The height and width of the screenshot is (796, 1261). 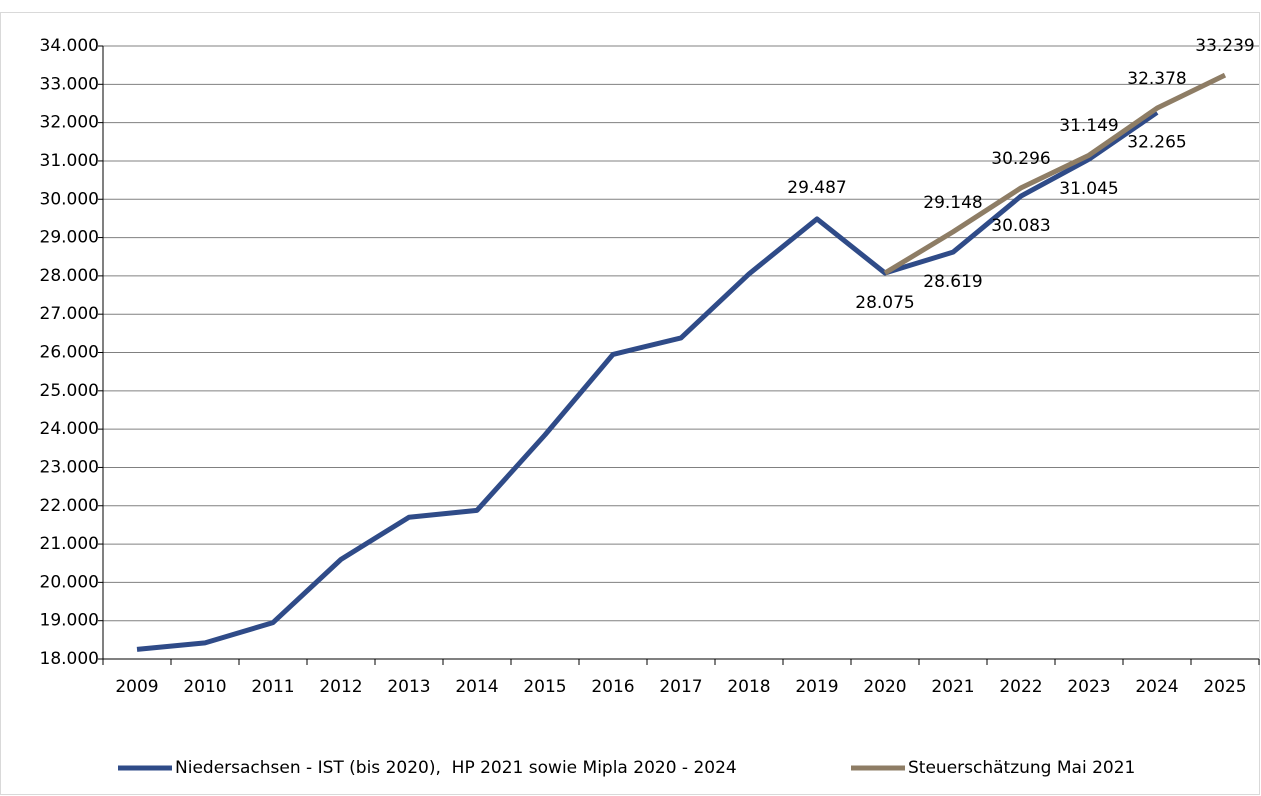 What do you see at coordinates (1020, 159) in the screenshot?
I see `data-label: 30.296` at bounding box center [1020, 159].